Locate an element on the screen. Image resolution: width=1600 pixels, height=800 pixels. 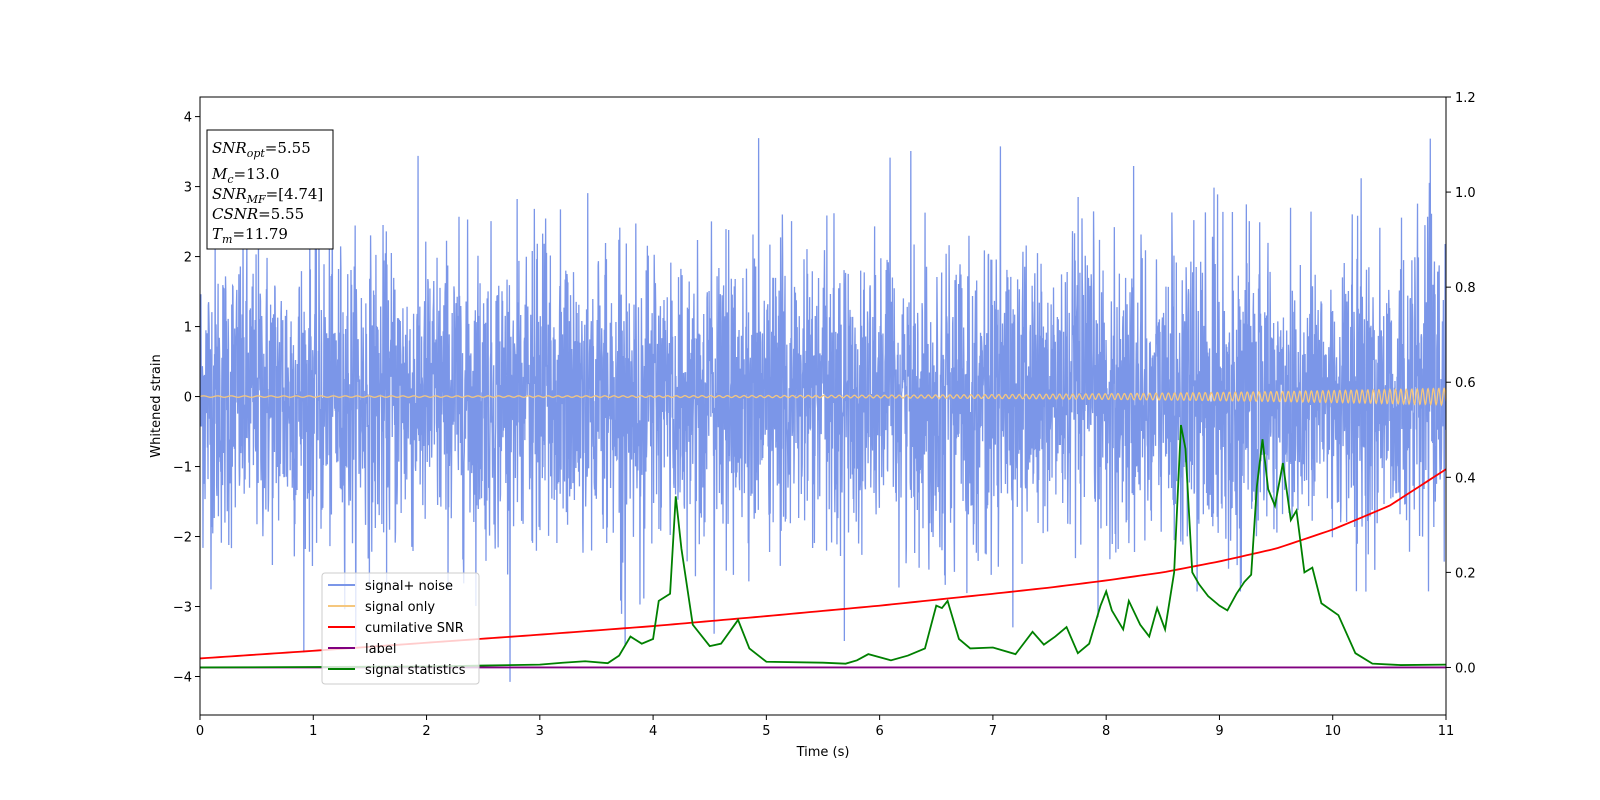
annotation-line: Tm=11.79 is located at coordinates (250, 235).